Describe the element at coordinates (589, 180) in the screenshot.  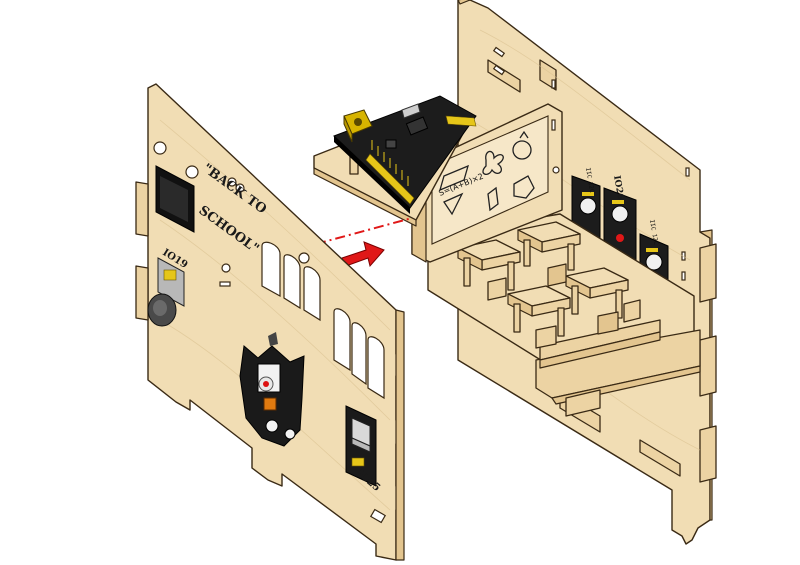
I see `label-i2c-left: IIC 12C` at that location.